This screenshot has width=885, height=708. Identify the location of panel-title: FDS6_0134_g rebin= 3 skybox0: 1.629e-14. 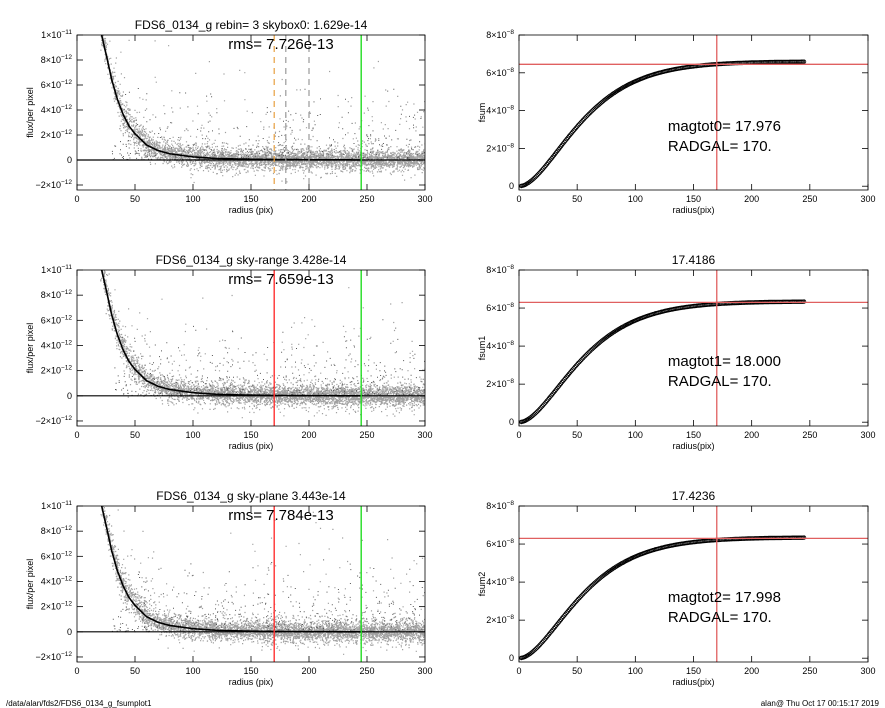
(251, 25).